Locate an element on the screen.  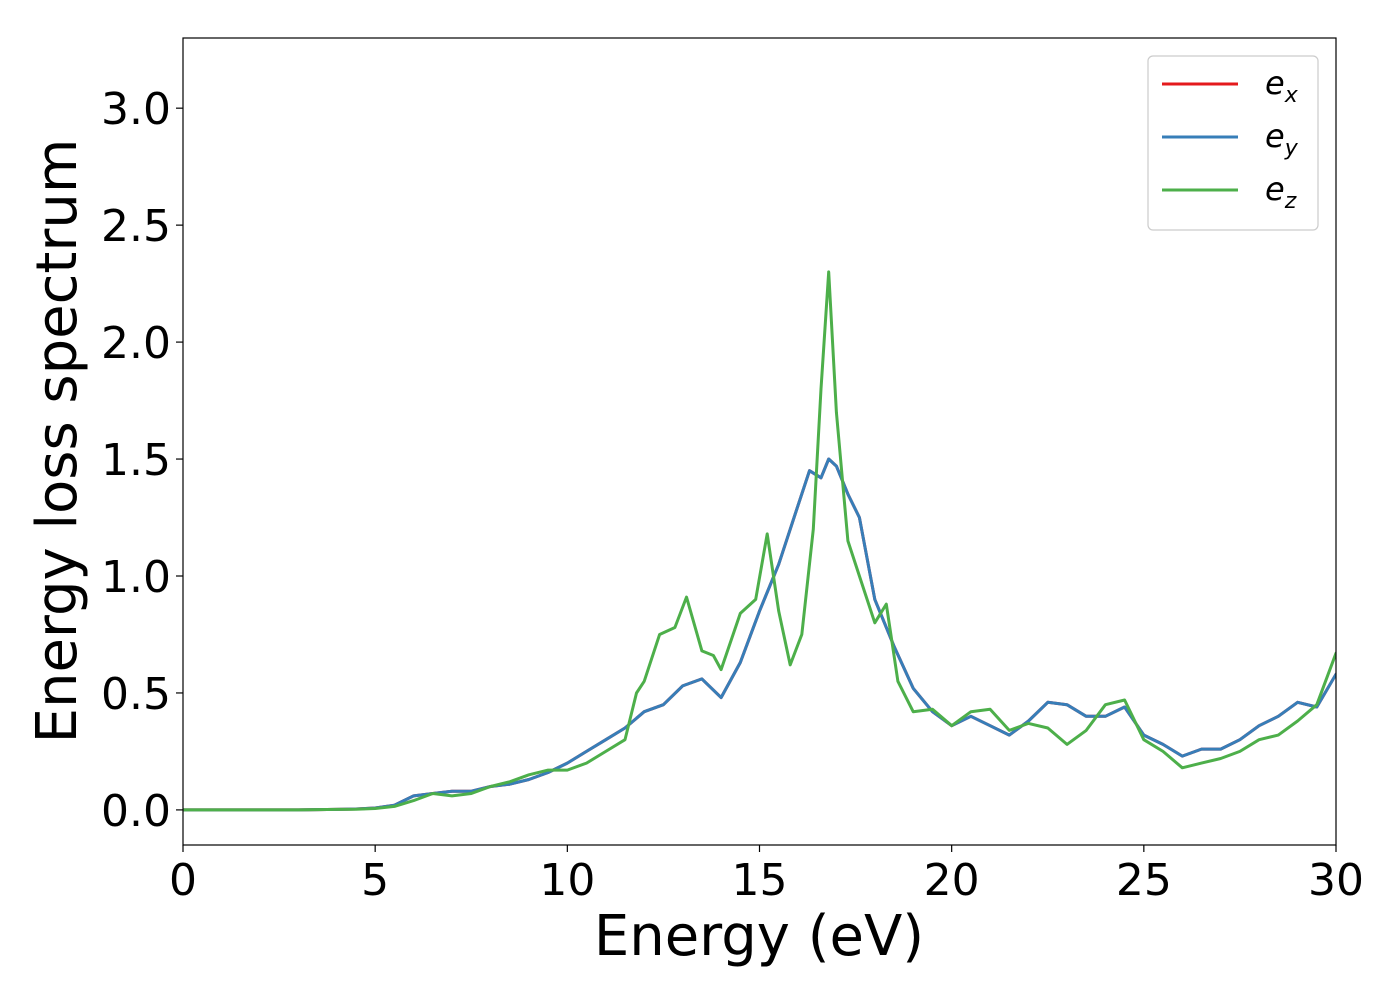
x-tick-label: 30 is located at coordinates (1336, 880).